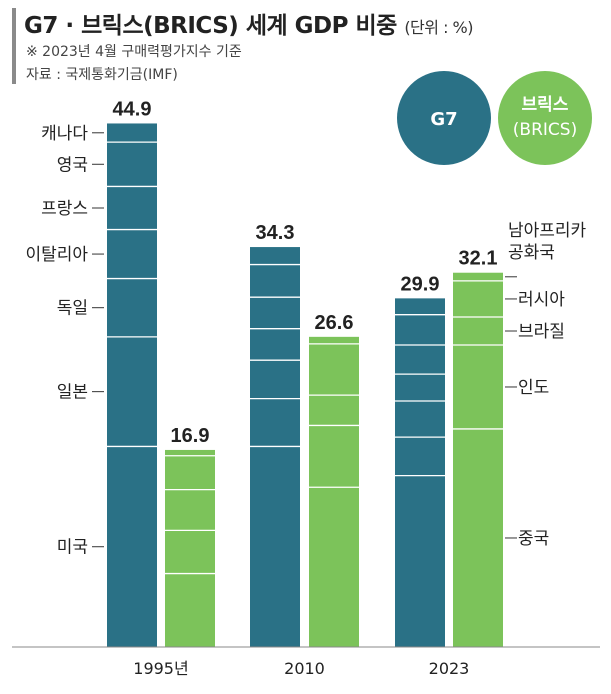 This screenshot has height=694, width=611. I want to click on legend-brics-circle, so click(545, 118).